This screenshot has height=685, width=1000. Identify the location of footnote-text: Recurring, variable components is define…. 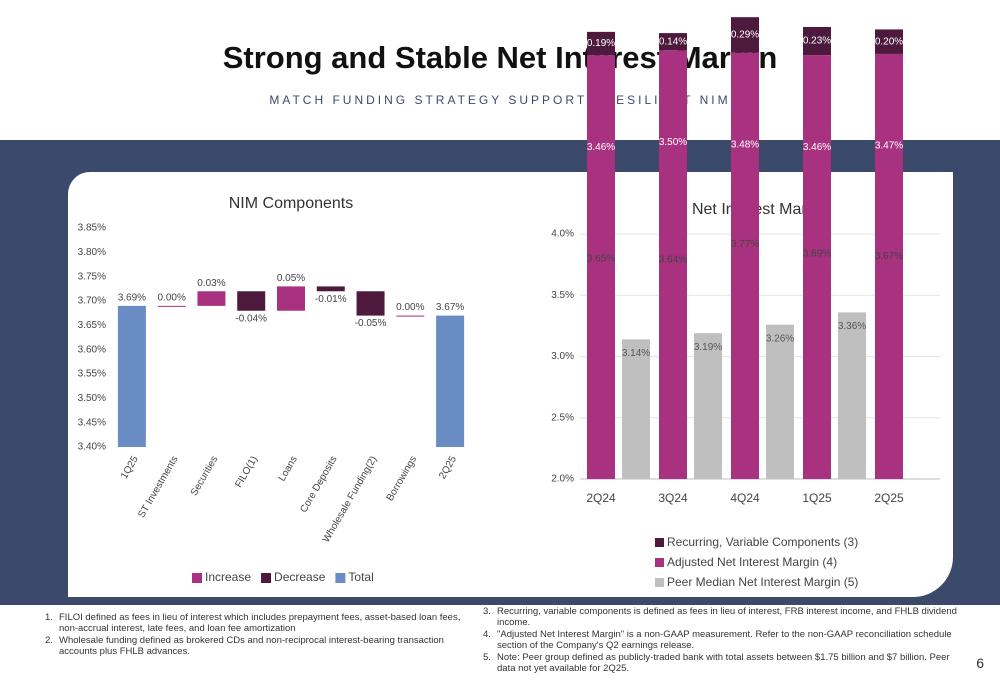
(727, 617).